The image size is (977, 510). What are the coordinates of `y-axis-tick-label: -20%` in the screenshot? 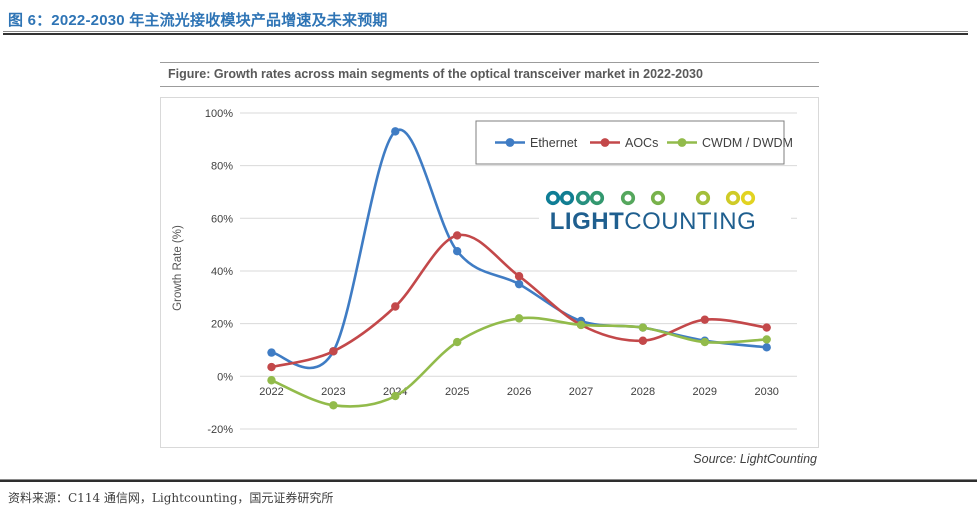 It's located at (220, 430).